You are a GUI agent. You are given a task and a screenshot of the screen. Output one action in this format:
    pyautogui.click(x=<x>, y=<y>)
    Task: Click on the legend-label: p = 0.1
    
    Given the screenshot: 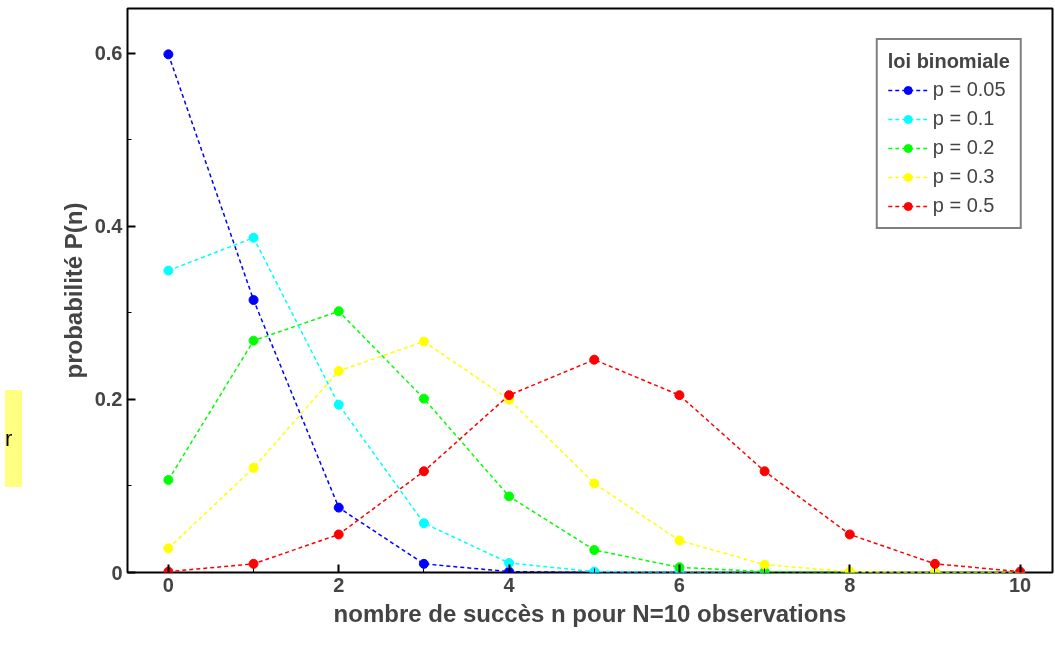 What is the action you would take?
    pyautogui.click(x=963, y=118)
    